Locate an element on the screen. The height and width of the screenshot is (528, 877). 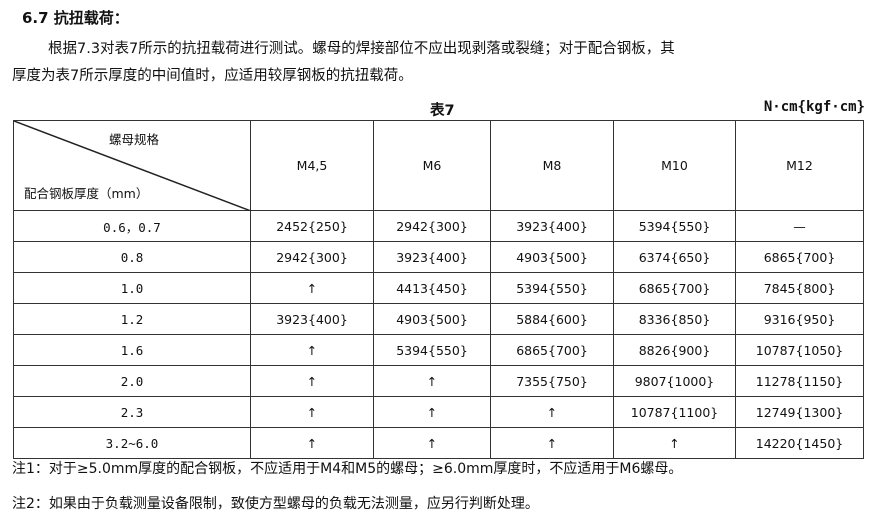
section-heading: 6.7 抗扭载荷： is located at coordinates (75, 18).